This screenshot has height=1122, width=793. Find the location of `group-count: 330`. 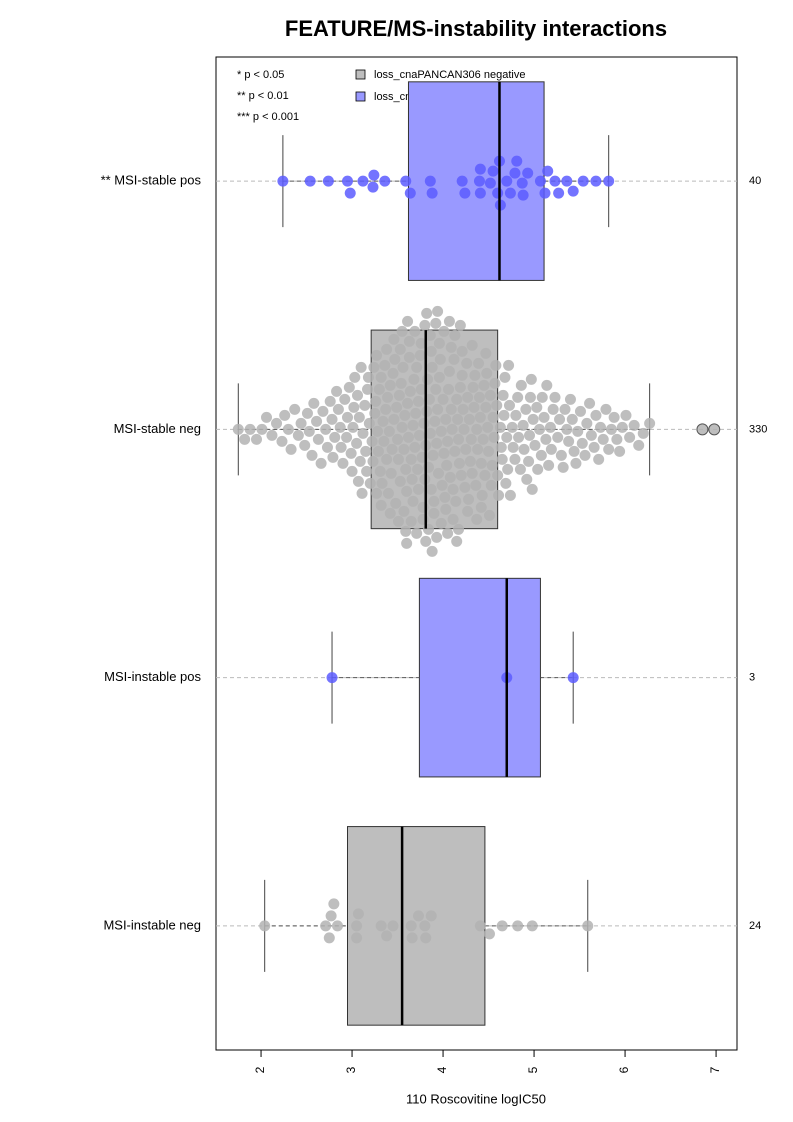

group-count: 330 is located at coordinates (758, 429).